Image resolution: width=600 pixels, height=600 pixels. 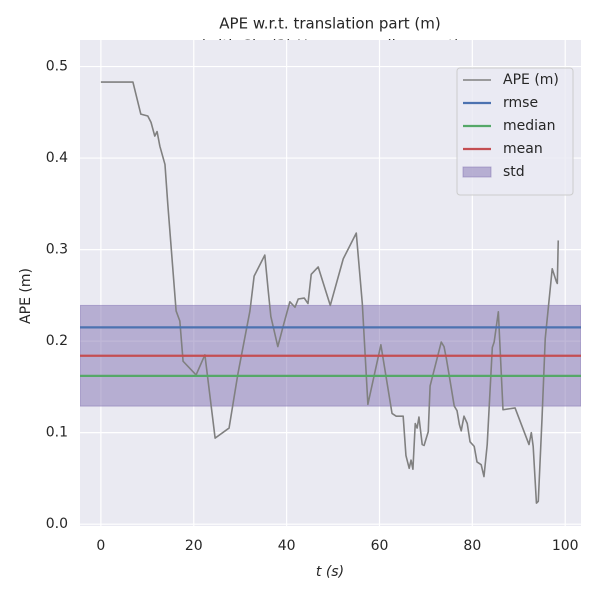 What do you see at coordinates (100, 546) in the screenshot?
I see `x-tick-label: 0` at bounding box center [100, 546].